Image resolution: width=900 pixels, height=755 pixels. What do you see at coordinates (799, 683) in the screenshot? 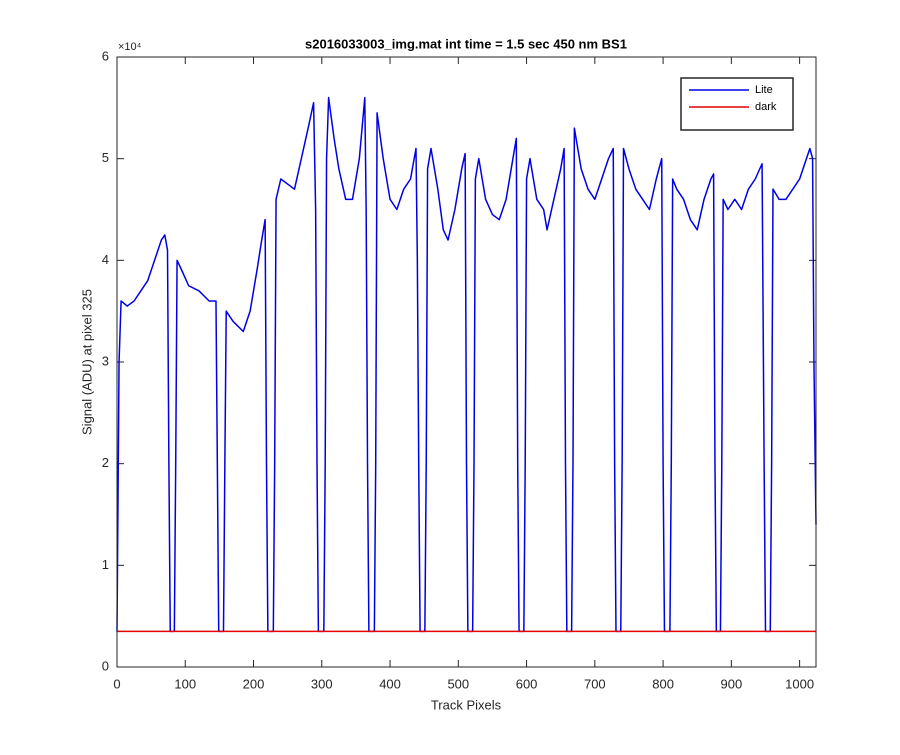
I see `x-tick-label: 1000` at bounding box center [799, 683].